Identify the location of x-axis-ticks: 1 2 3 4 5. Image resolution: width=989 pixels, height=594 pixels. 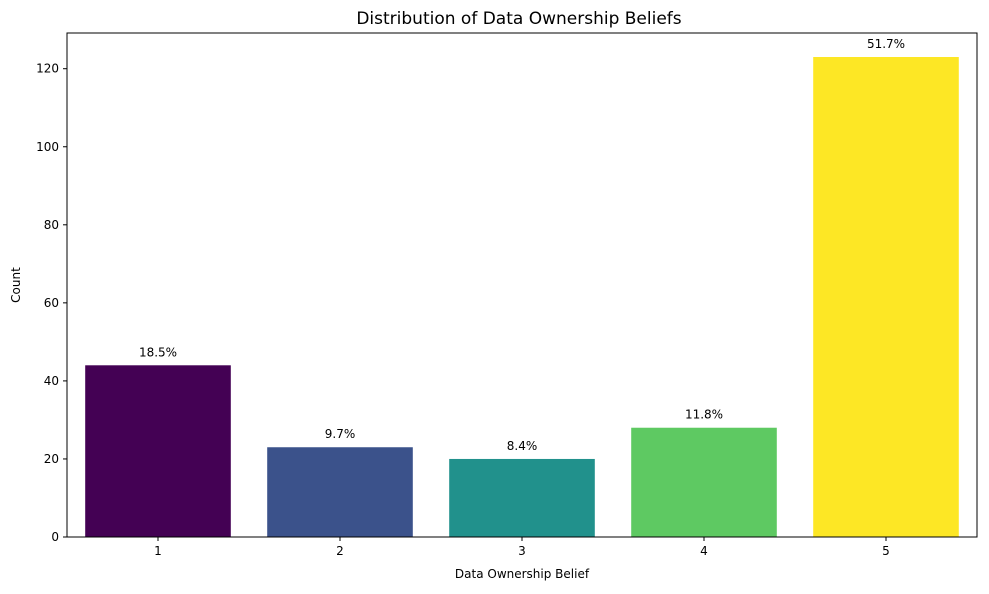
(522, 547).